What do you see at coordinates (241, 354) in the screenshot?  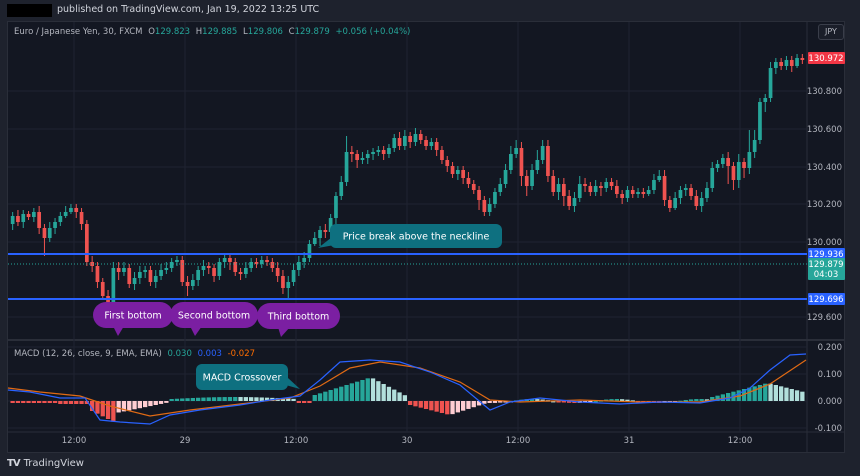 I see `macd-signal-value: -0.027` at bounding box center [241, 354].